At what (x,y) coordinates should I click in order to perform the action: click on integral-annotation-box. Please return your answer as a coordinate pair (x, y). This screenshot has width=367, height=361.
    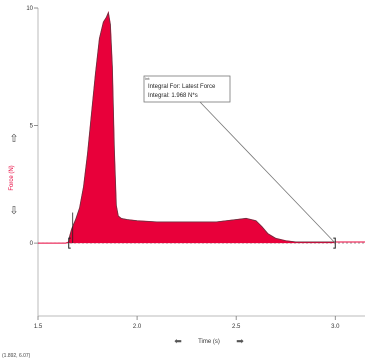
    Looking at the image, I should click on (187, 89).